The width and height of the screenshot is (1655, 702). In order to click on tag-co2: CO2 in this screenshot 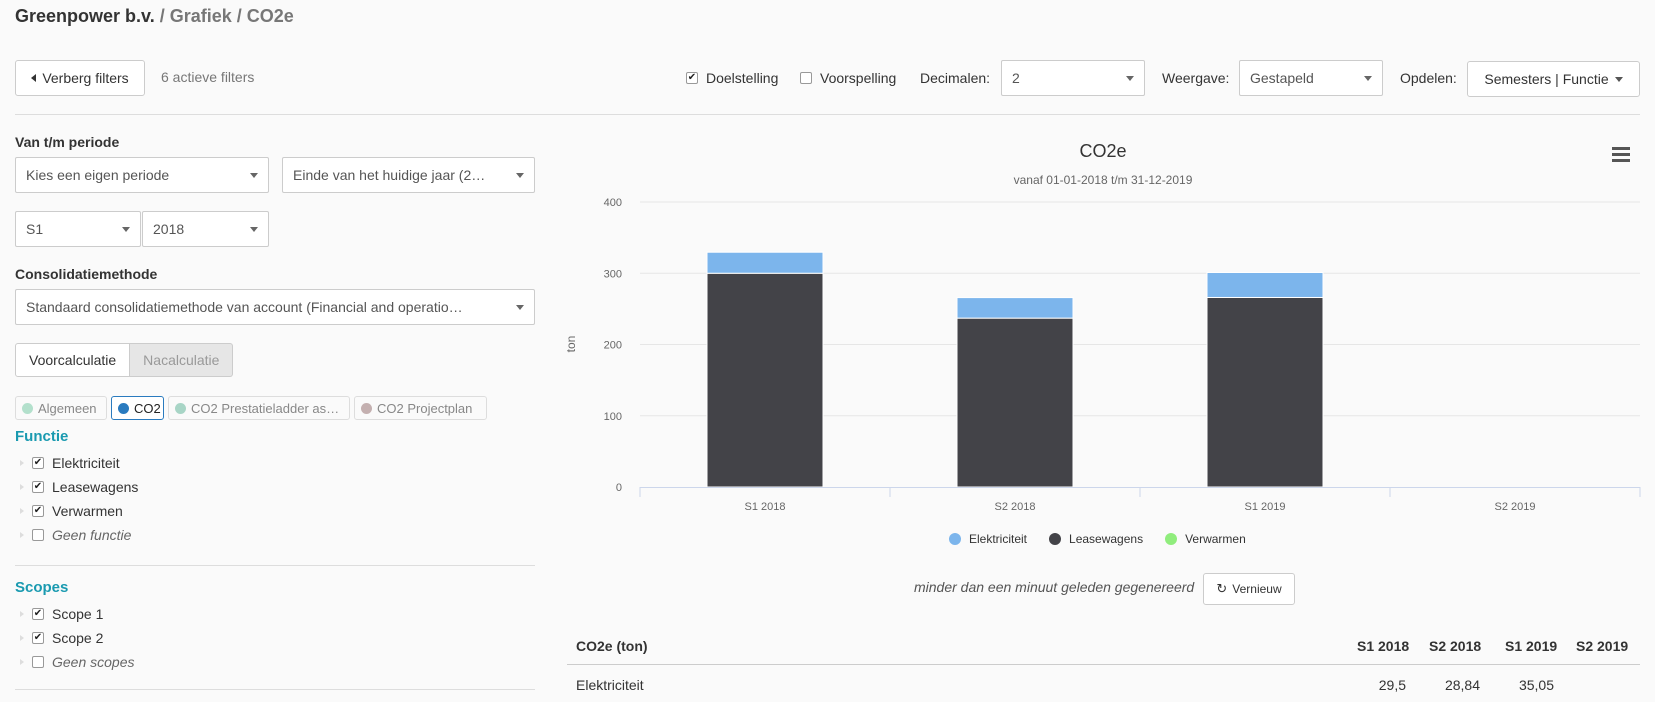, I will do `click(137, 408)`.